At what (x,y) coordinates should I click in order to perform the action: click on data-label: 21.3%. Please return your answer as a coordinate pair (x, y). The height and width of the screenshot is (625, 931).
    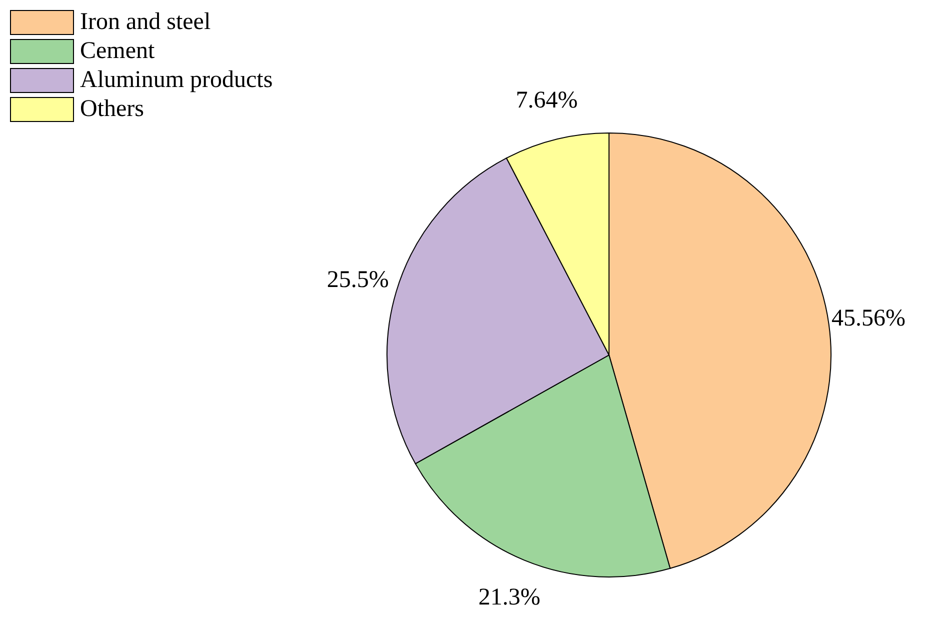
    Looking at the image, I should click on (509, 597).